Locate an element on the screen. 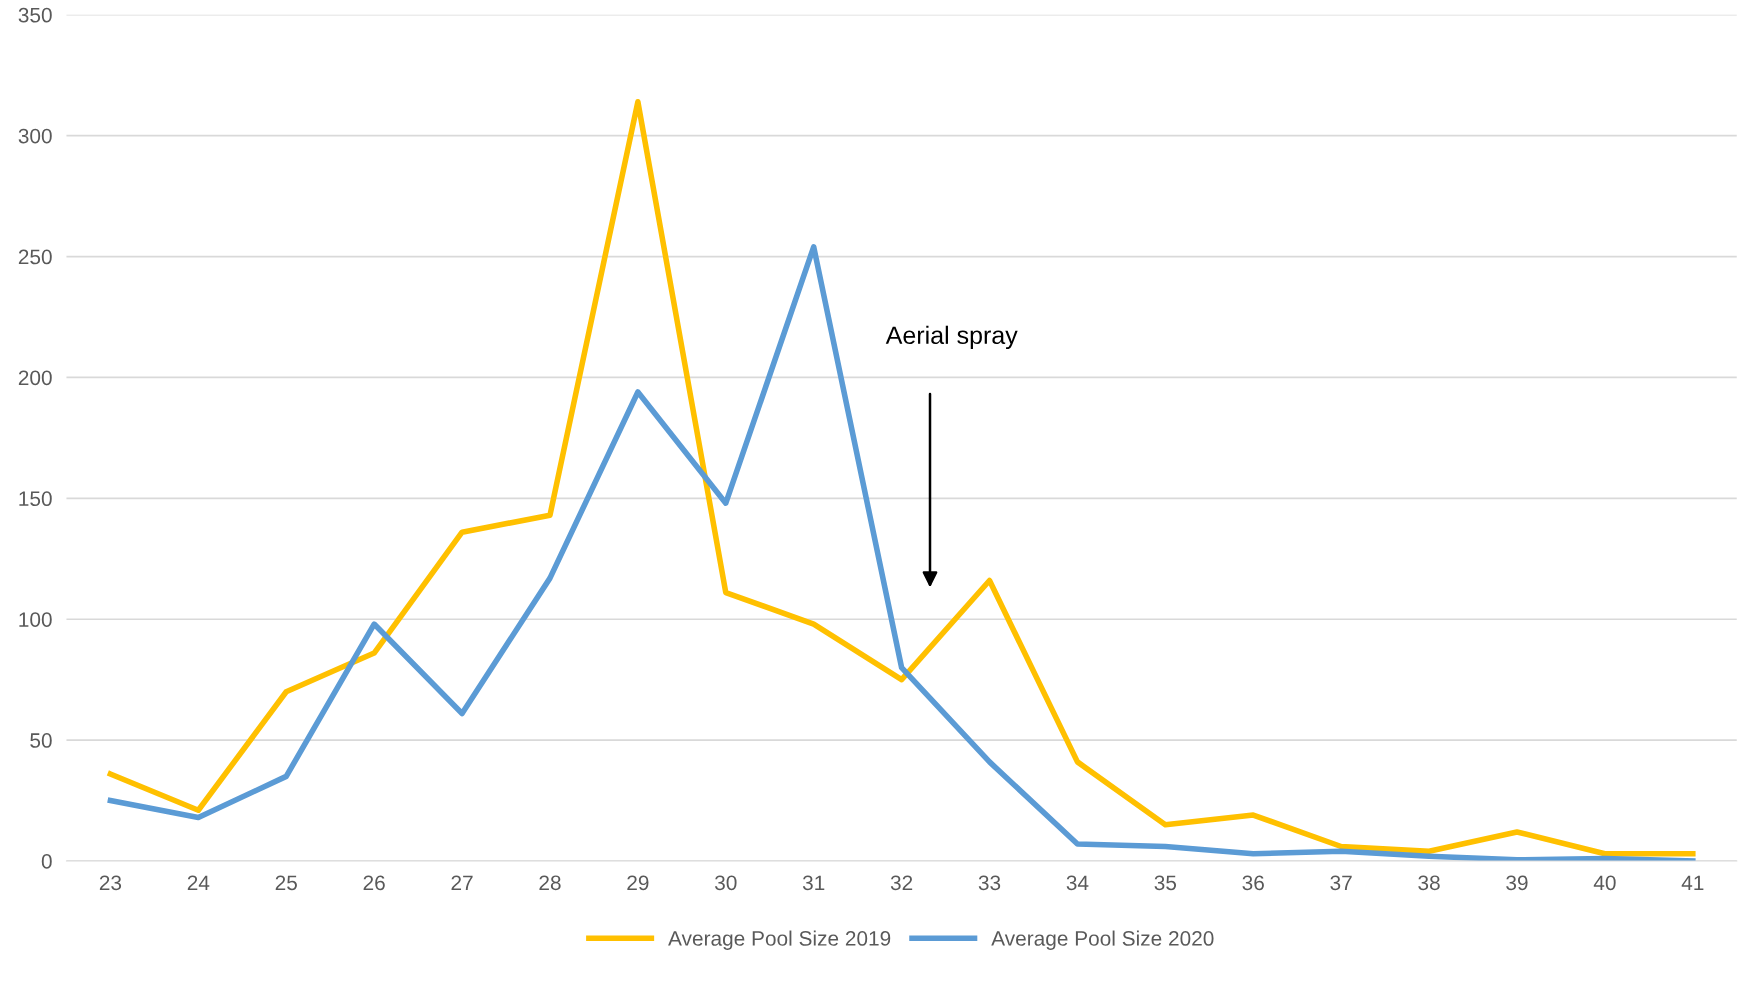  y-tick-label: 50 is located at coordinates (41, 740).